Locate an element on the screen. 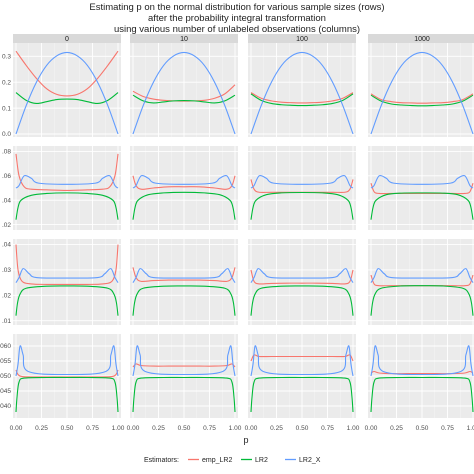  y-tick-label: 045 is located at coordinates (5, 391).